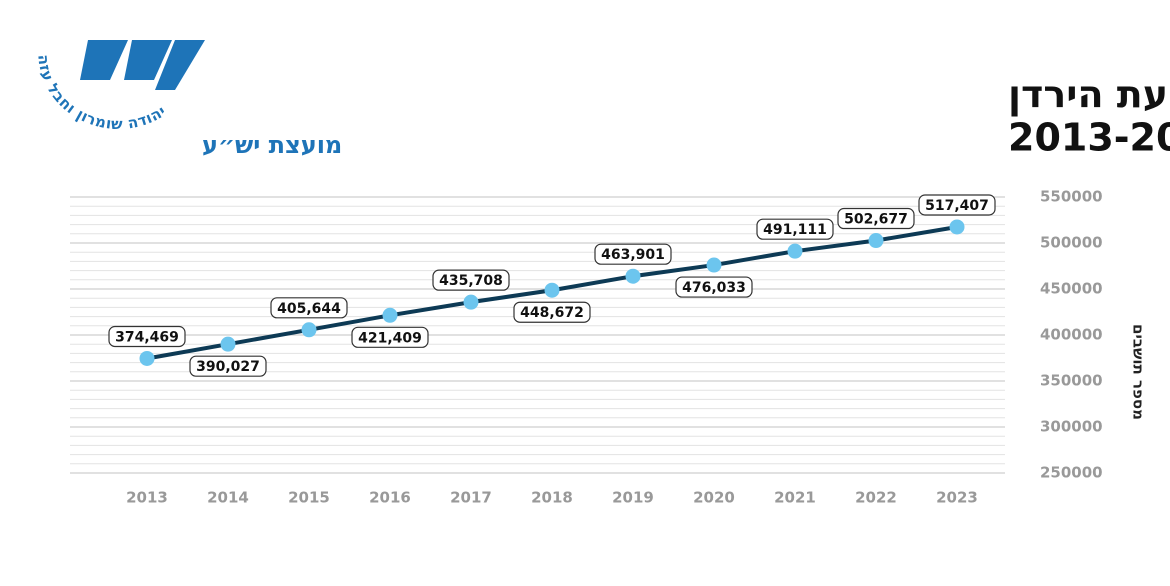 This screenshot has width=1170, height=586. What do you see at coordinates (147, 498) in the screenshot?
I see `x-tick-label: 2013` at bounding box center [147, 498].